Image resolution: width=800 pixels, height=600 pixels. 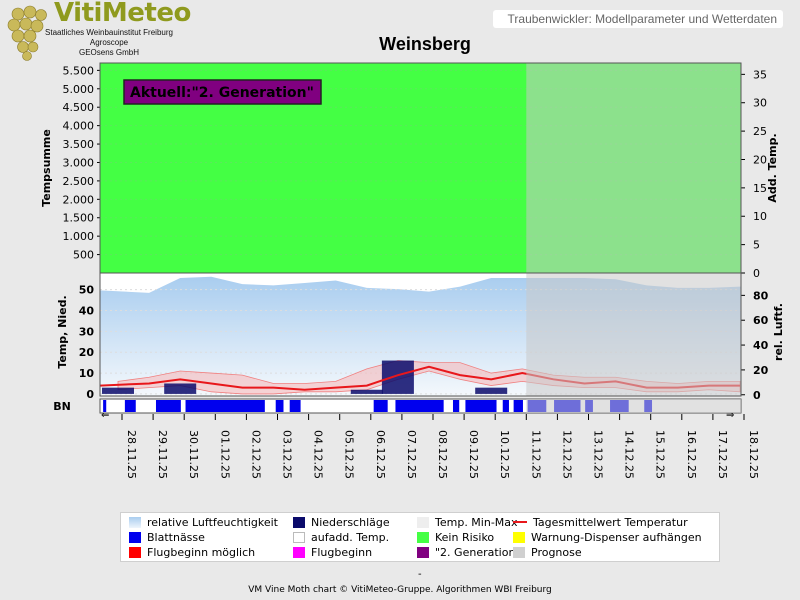 What do you see at coordinates (504, 454) in the screenshot?
I see `x-tick-label: 10.12.25` at bounding box center [504, 454].